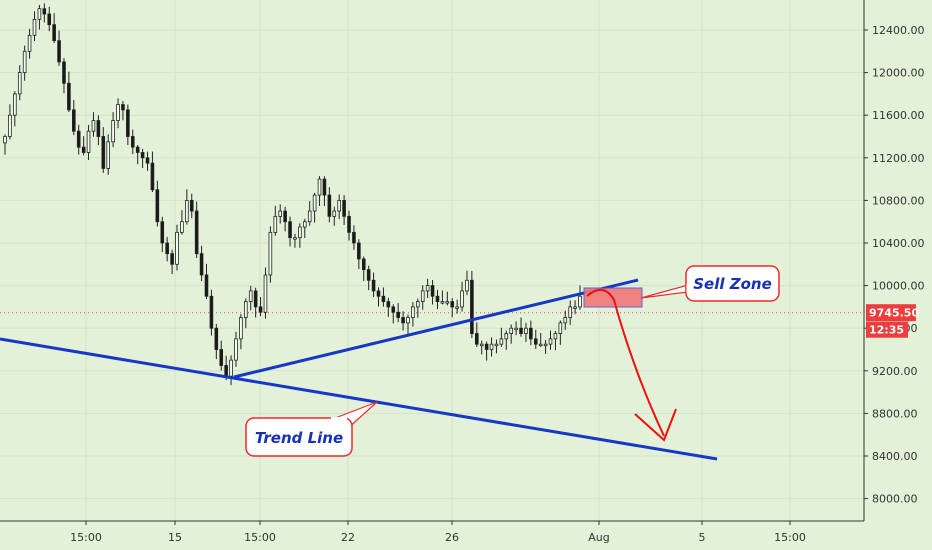 Image resolution: width=932 pixels, height=550 pixels. Describe the element at coordinates (348, 537) in the screenshot. I see `time-tick-label: 22` at that location.